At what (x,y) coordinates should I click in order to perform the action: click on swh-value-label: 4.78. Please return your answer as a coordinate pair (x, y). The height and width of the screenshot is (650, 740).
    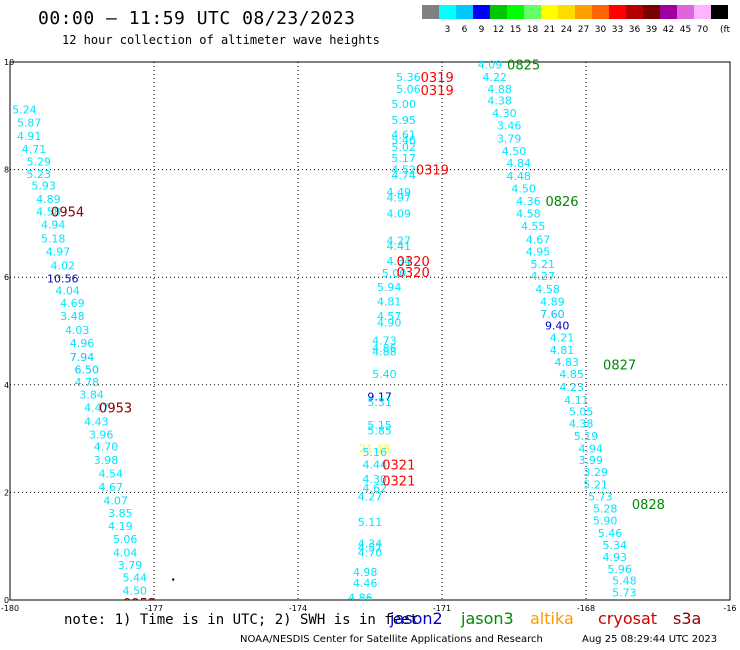
    Looking at the image, I should click on (87, 382).